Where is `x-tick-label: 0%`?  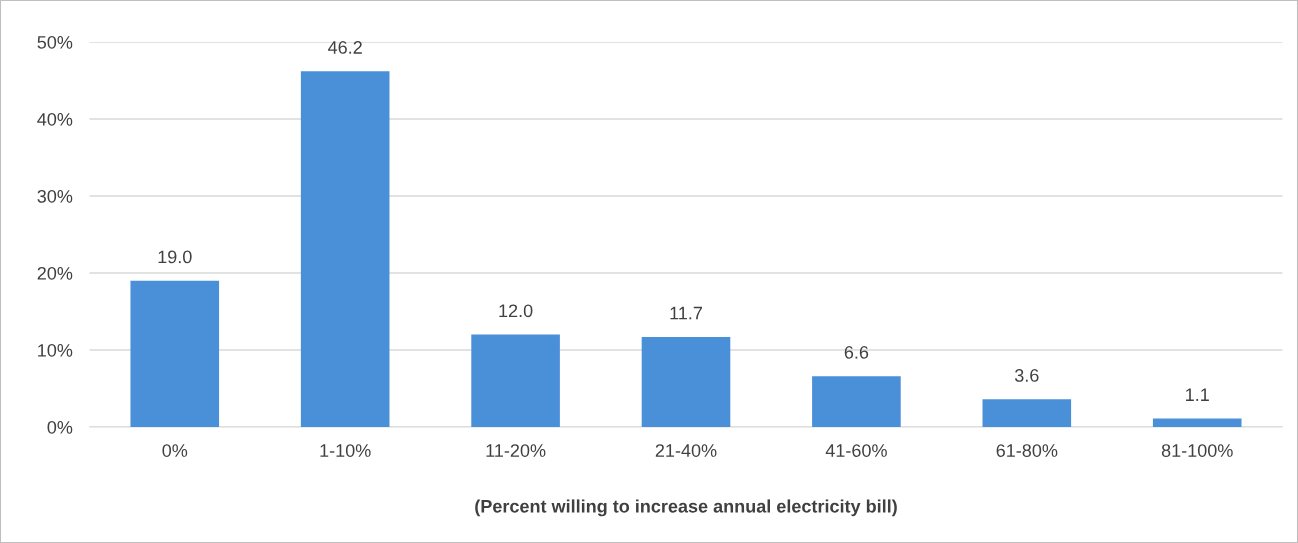 x-tick-label: 0% is located at coordinates (175, 450).